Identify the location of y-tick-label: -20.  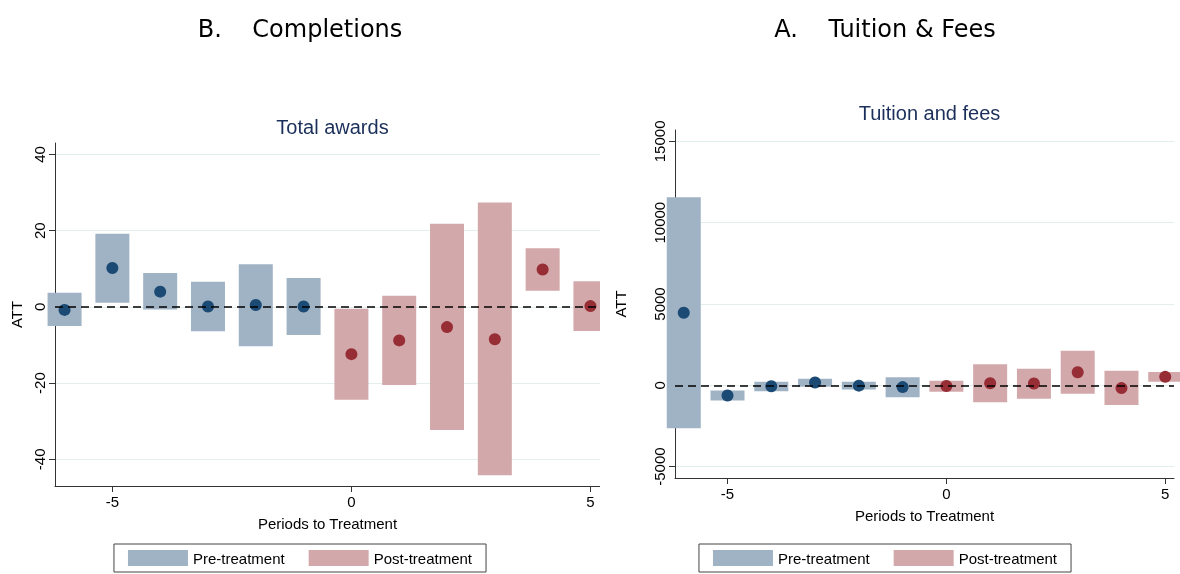
(39, 383).